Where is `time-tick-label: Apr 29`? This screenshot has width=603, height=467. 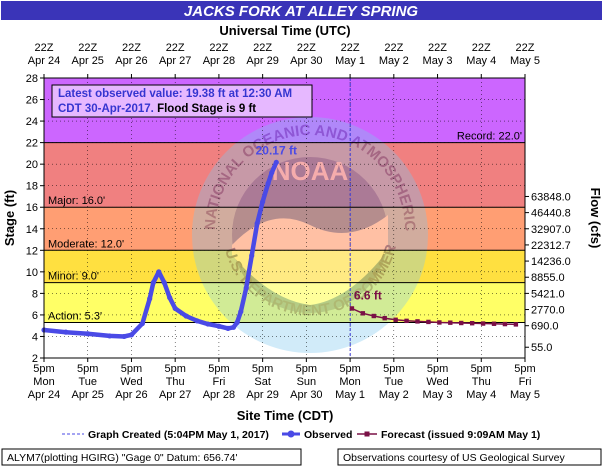 time-tick-label: Apr 29 is located at coordinates (262, 395).